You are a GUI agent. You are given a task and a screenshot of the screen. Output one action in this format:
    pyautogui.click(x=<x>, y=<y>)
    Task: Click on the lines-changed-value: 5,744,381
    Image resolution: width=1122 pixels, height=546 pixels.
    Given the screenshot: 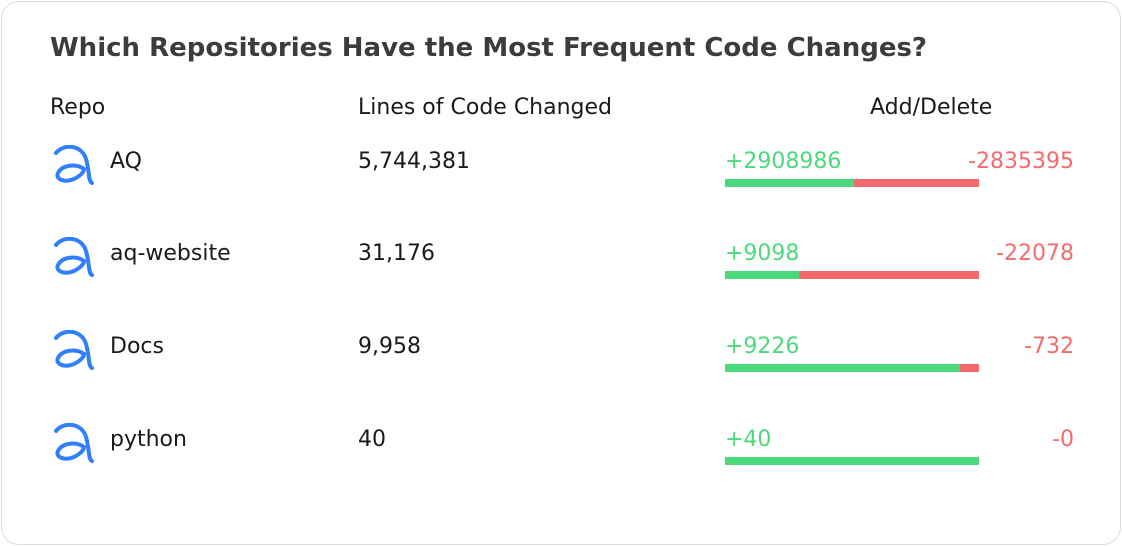 What is the action you would take?
    pyautogui.click(x=414, y=161)
    